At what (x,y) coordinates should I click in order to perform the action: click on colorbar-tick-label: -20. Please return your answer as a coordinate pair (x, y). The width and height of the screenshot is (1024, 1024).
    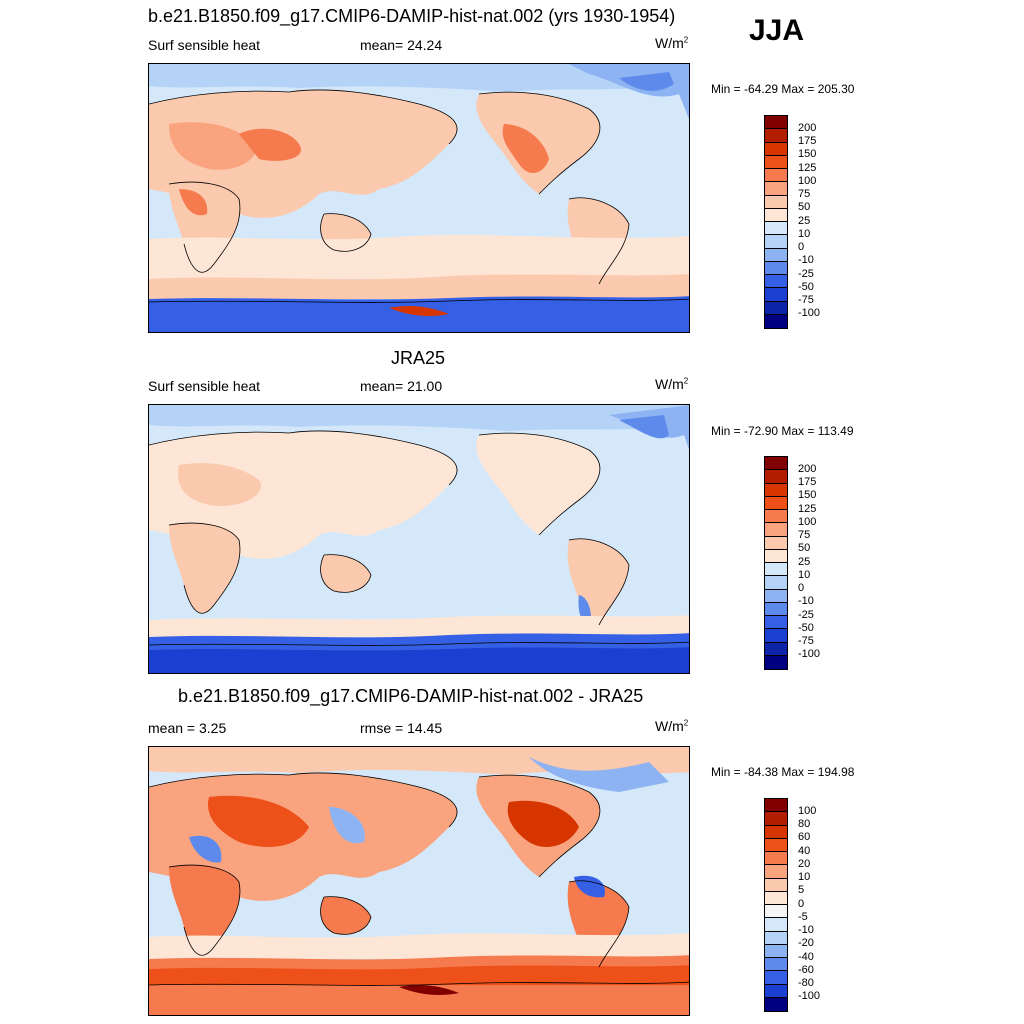
    Looking at the image, I should click on (806, 943).